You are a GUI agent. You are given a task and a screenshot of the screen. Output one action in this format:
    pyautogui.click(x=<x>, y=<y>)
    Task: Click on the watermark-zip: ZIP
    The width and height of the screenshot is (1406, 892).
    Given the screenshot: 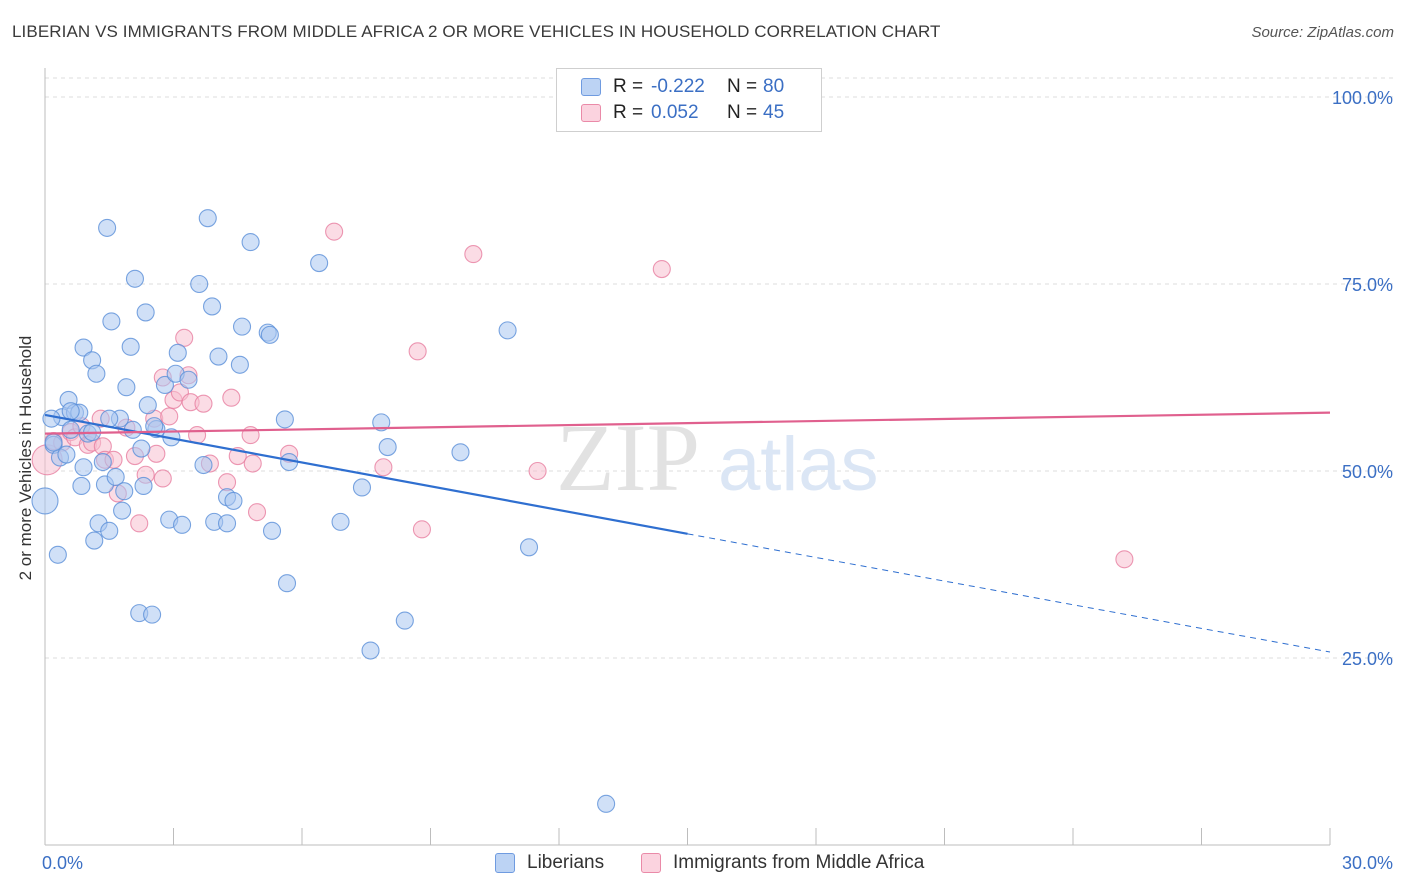 What is the action you would take?
    pyautogui.click(x=628, y=457)
    